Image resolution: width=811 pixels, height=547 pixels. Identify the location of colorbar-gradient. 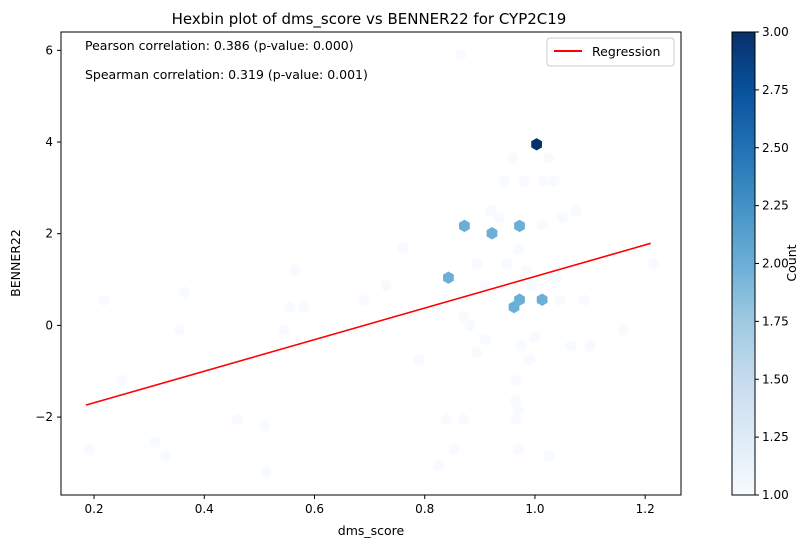
(743, 263).